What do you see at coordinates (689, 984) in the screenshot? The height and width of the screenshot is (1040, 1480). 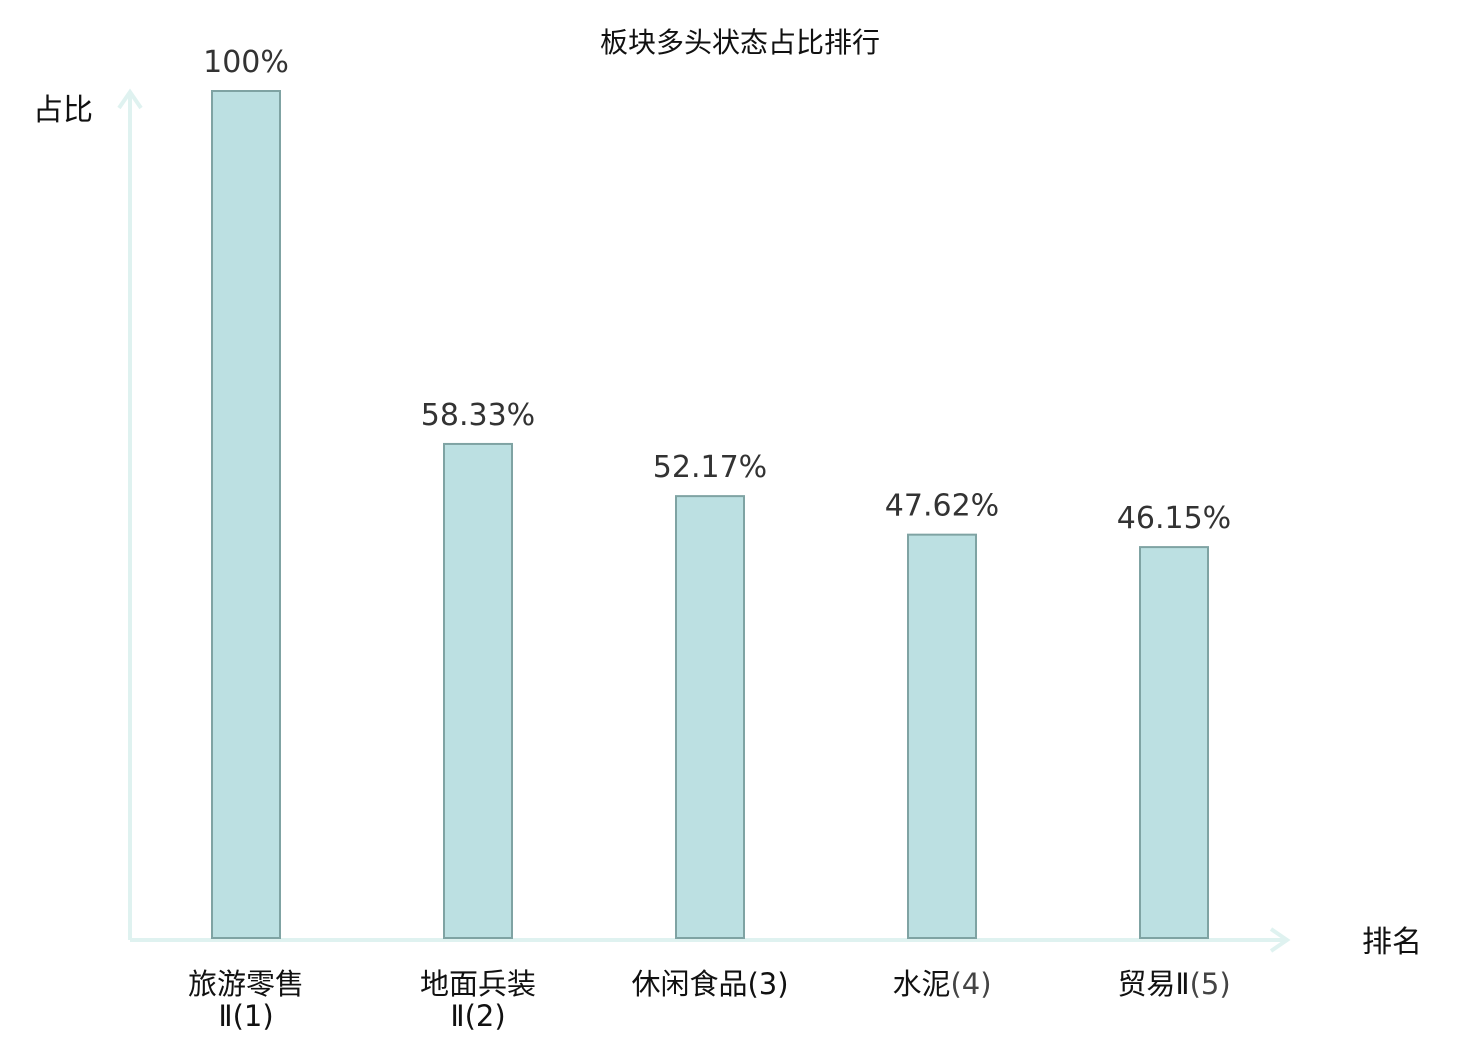 I see `tick-label-name: 休闲食品` at bounding box center [689, 984].